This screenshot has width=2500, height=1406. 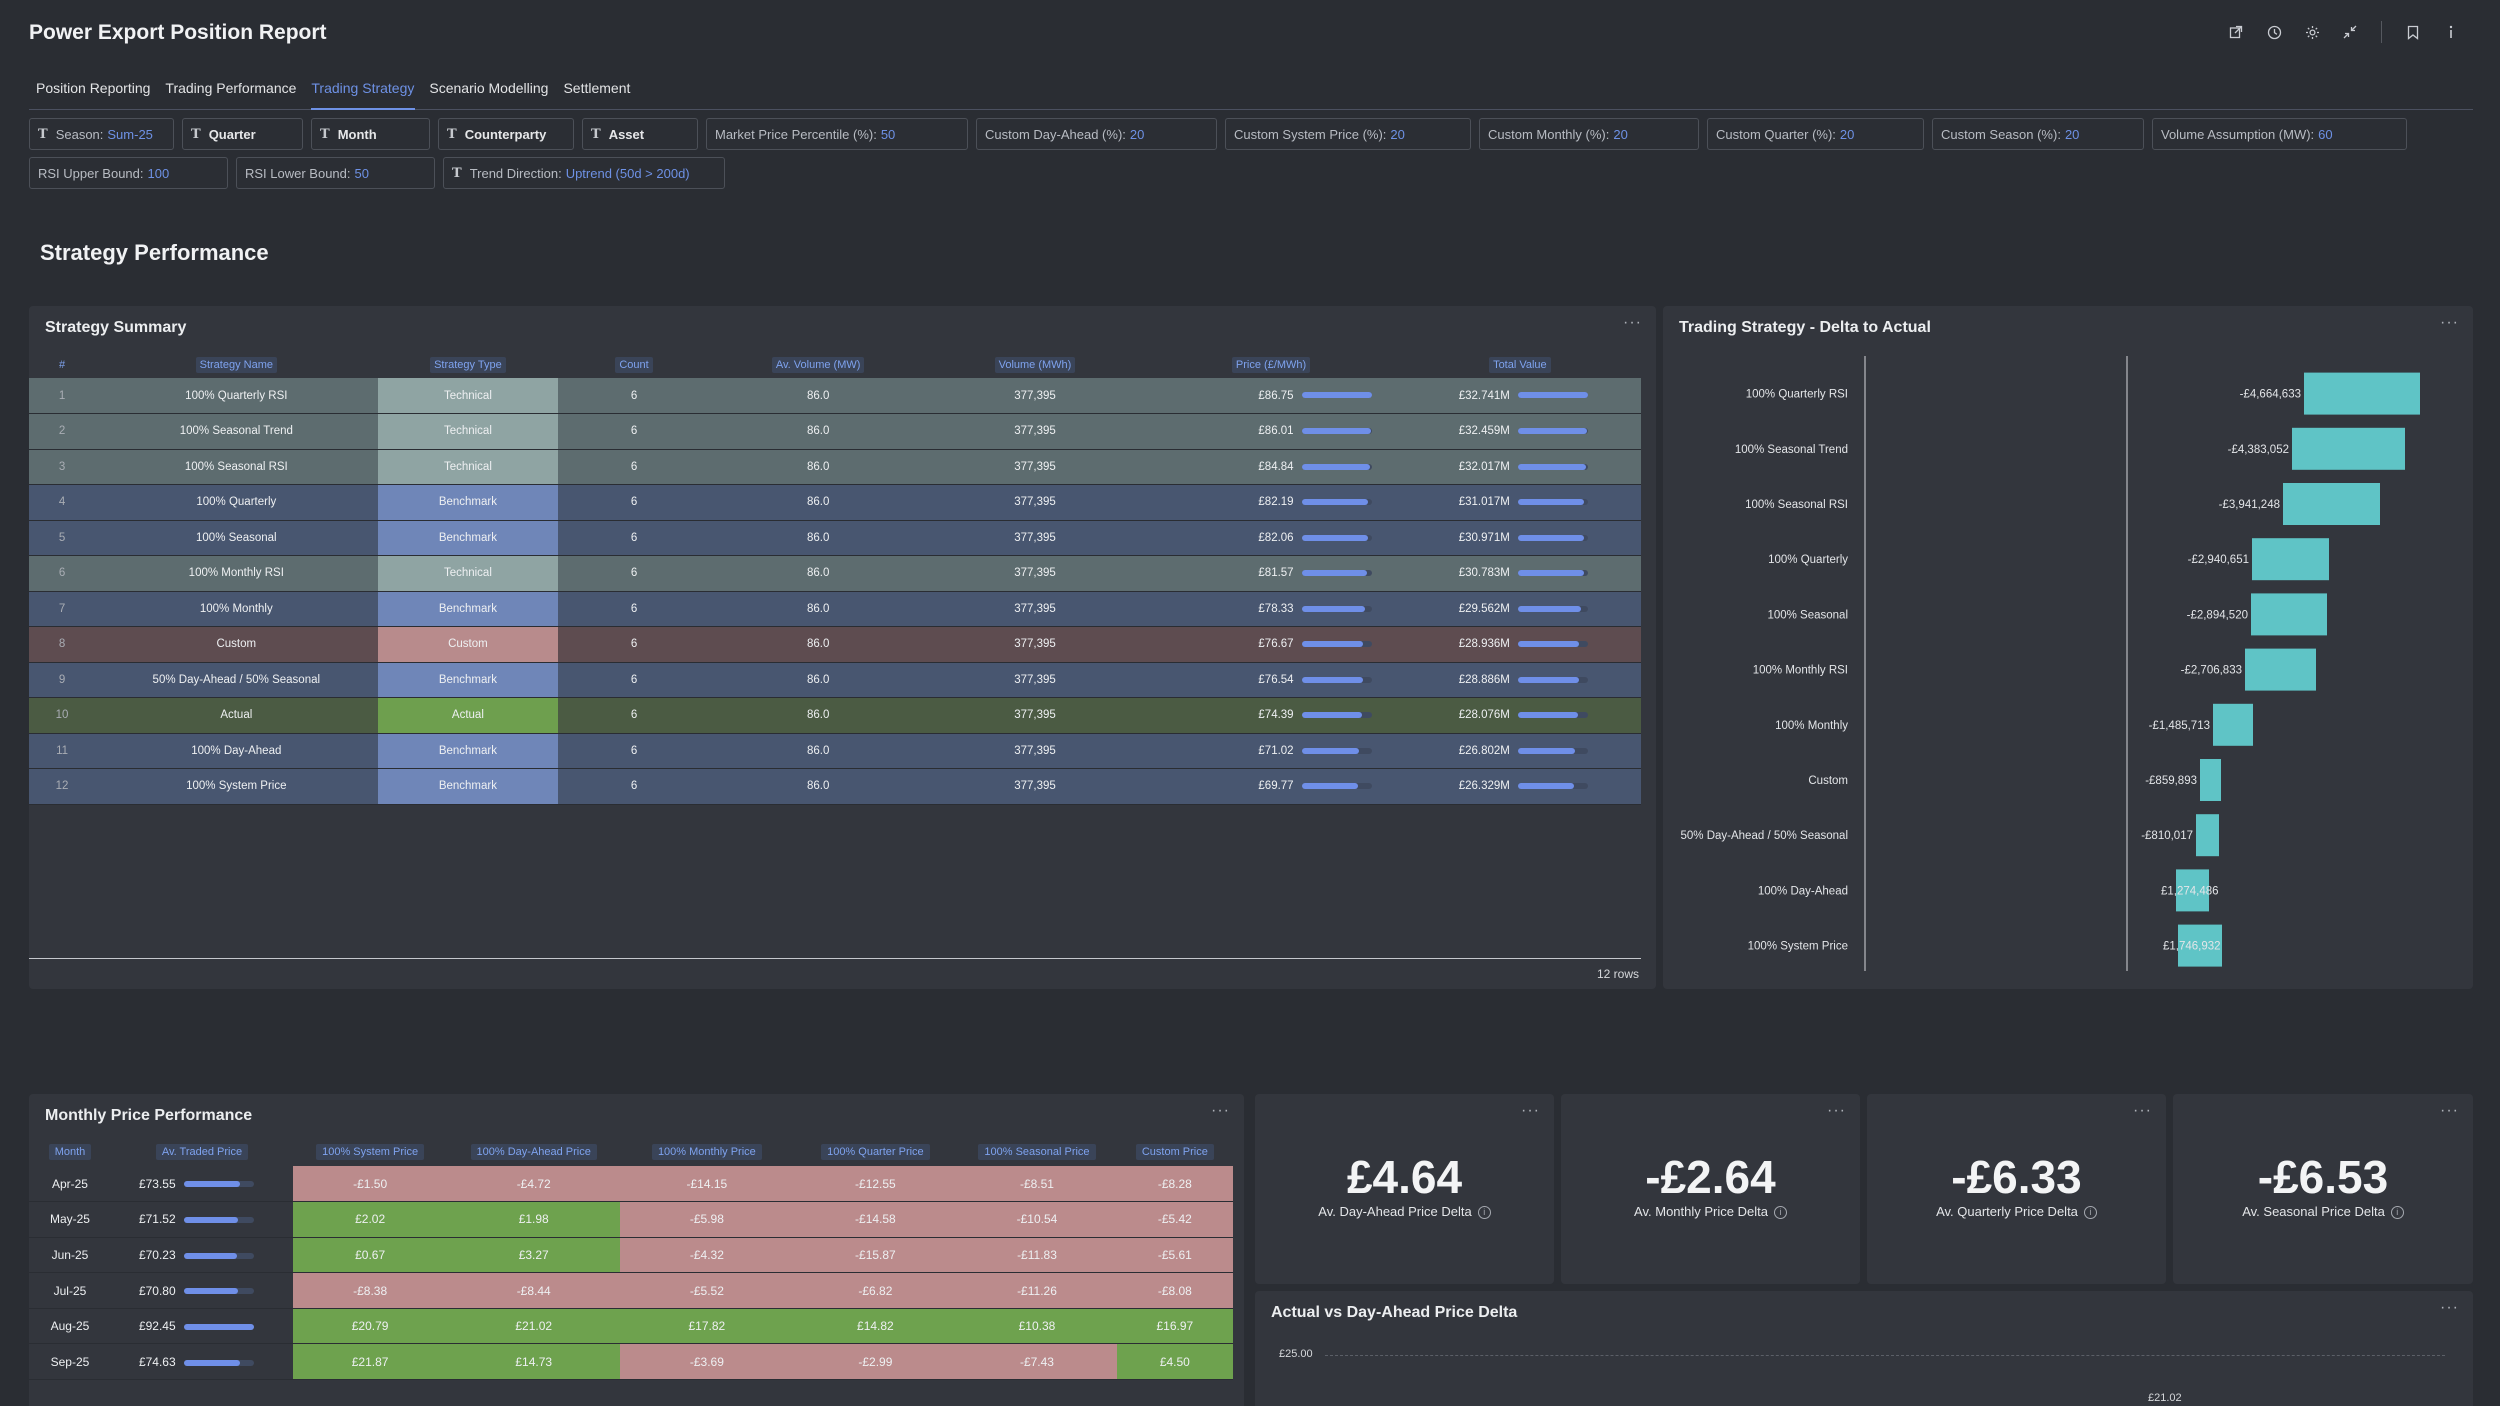 What do you see at coordinates (370, 1219) in the screenshot?
I see `delta-cell: £2.02` at bounding box center [370, 1219].